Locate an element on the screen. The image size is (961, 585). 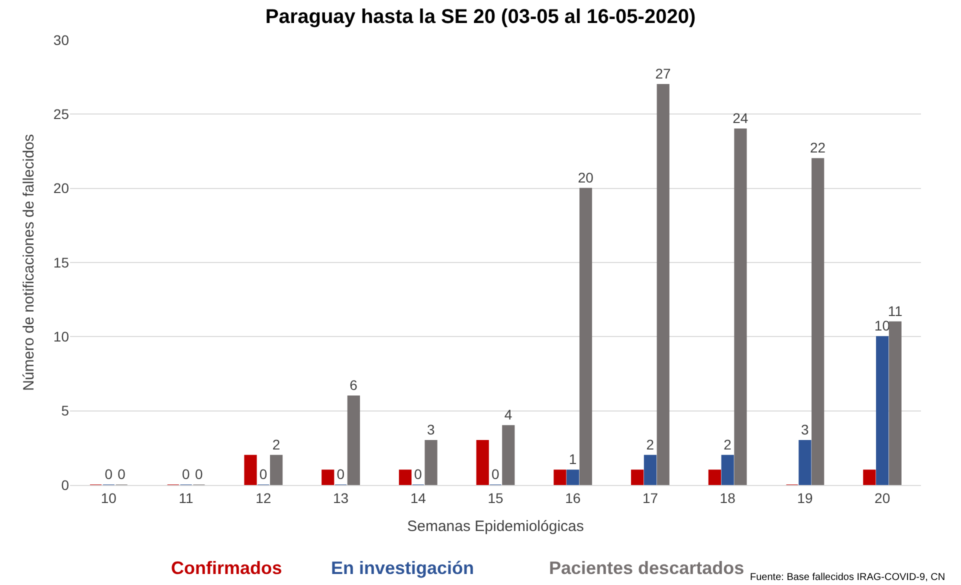
x-tick-label: 10 is located at coordinates (108, 498).